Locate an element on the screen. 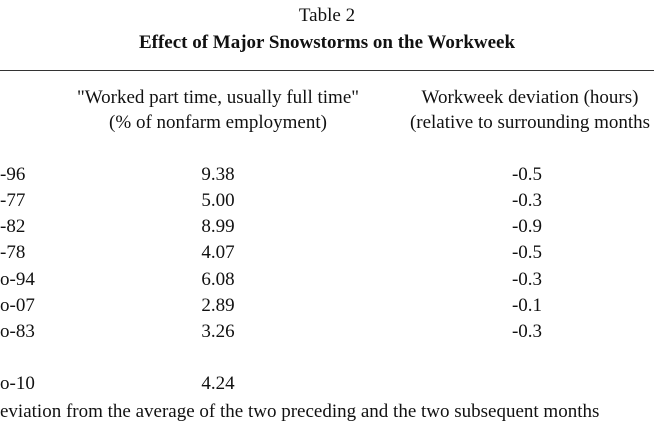 This screenshot has height=436, width=654. cell: 4.24 is located at coordinates (218, 383).